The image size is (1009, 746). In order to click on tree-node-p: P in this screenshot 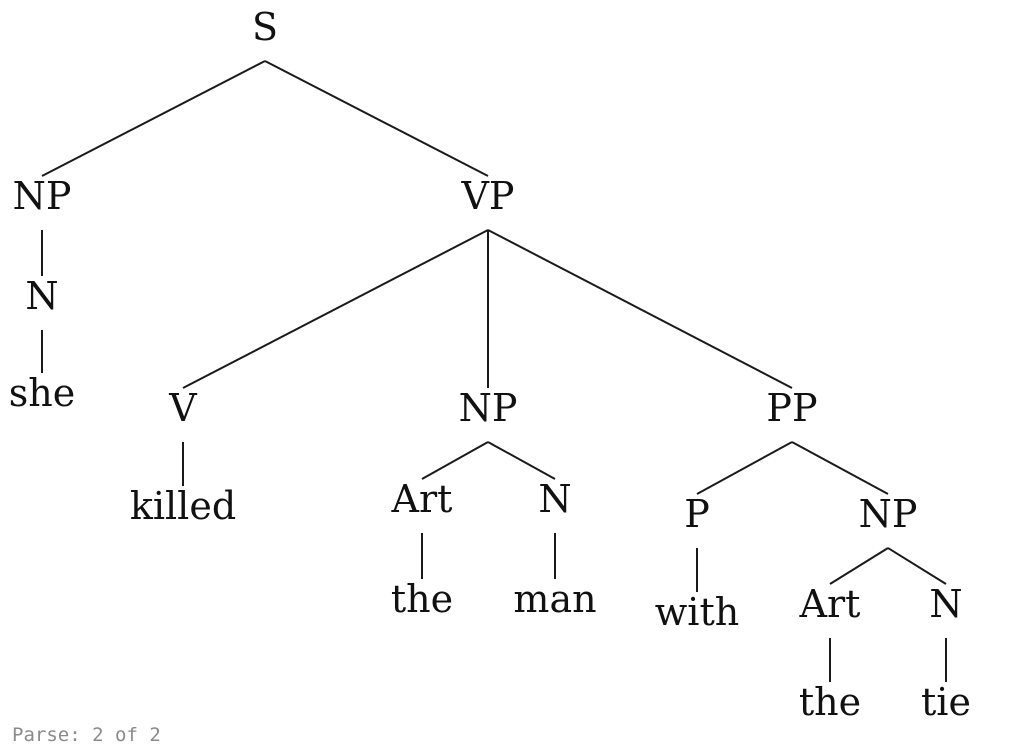, I will do `click(697, 514)`.